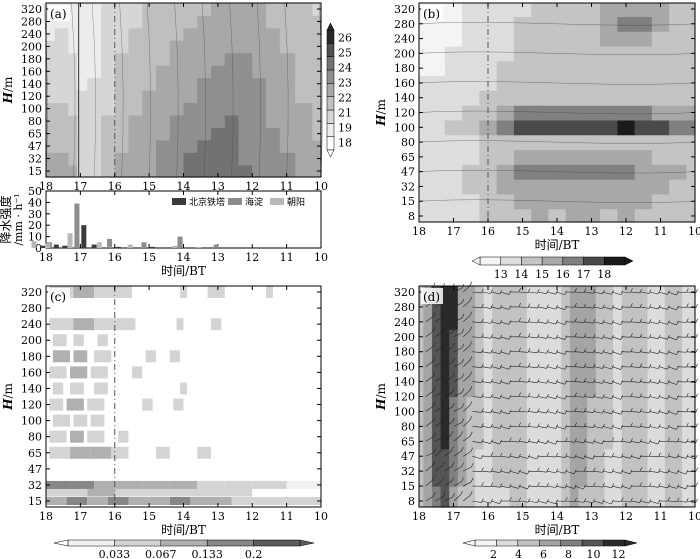  Describe the element at coordinates (35, 501) in the screenshot. I see `panel-c-ytick-label: 15` at that location.